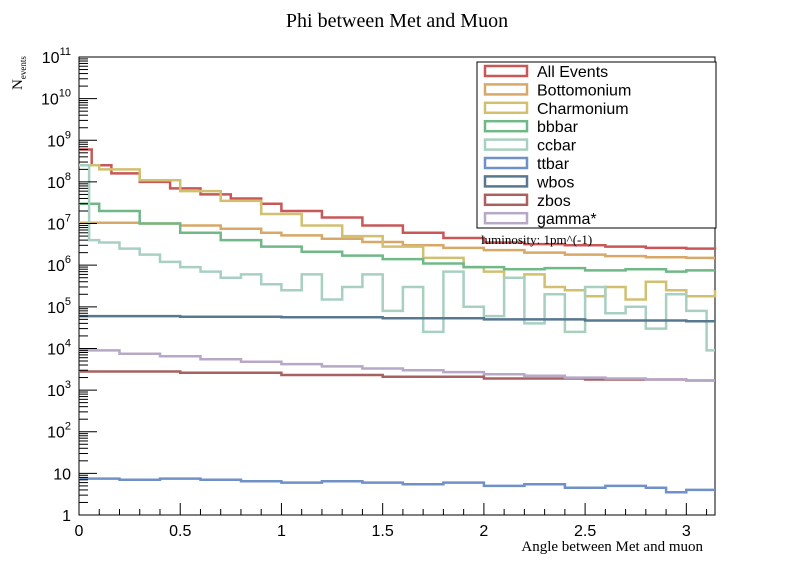  Describe the element at coordinates (558, 127) in the screenshot. I see `legend-label-3: bbbar` at that location.